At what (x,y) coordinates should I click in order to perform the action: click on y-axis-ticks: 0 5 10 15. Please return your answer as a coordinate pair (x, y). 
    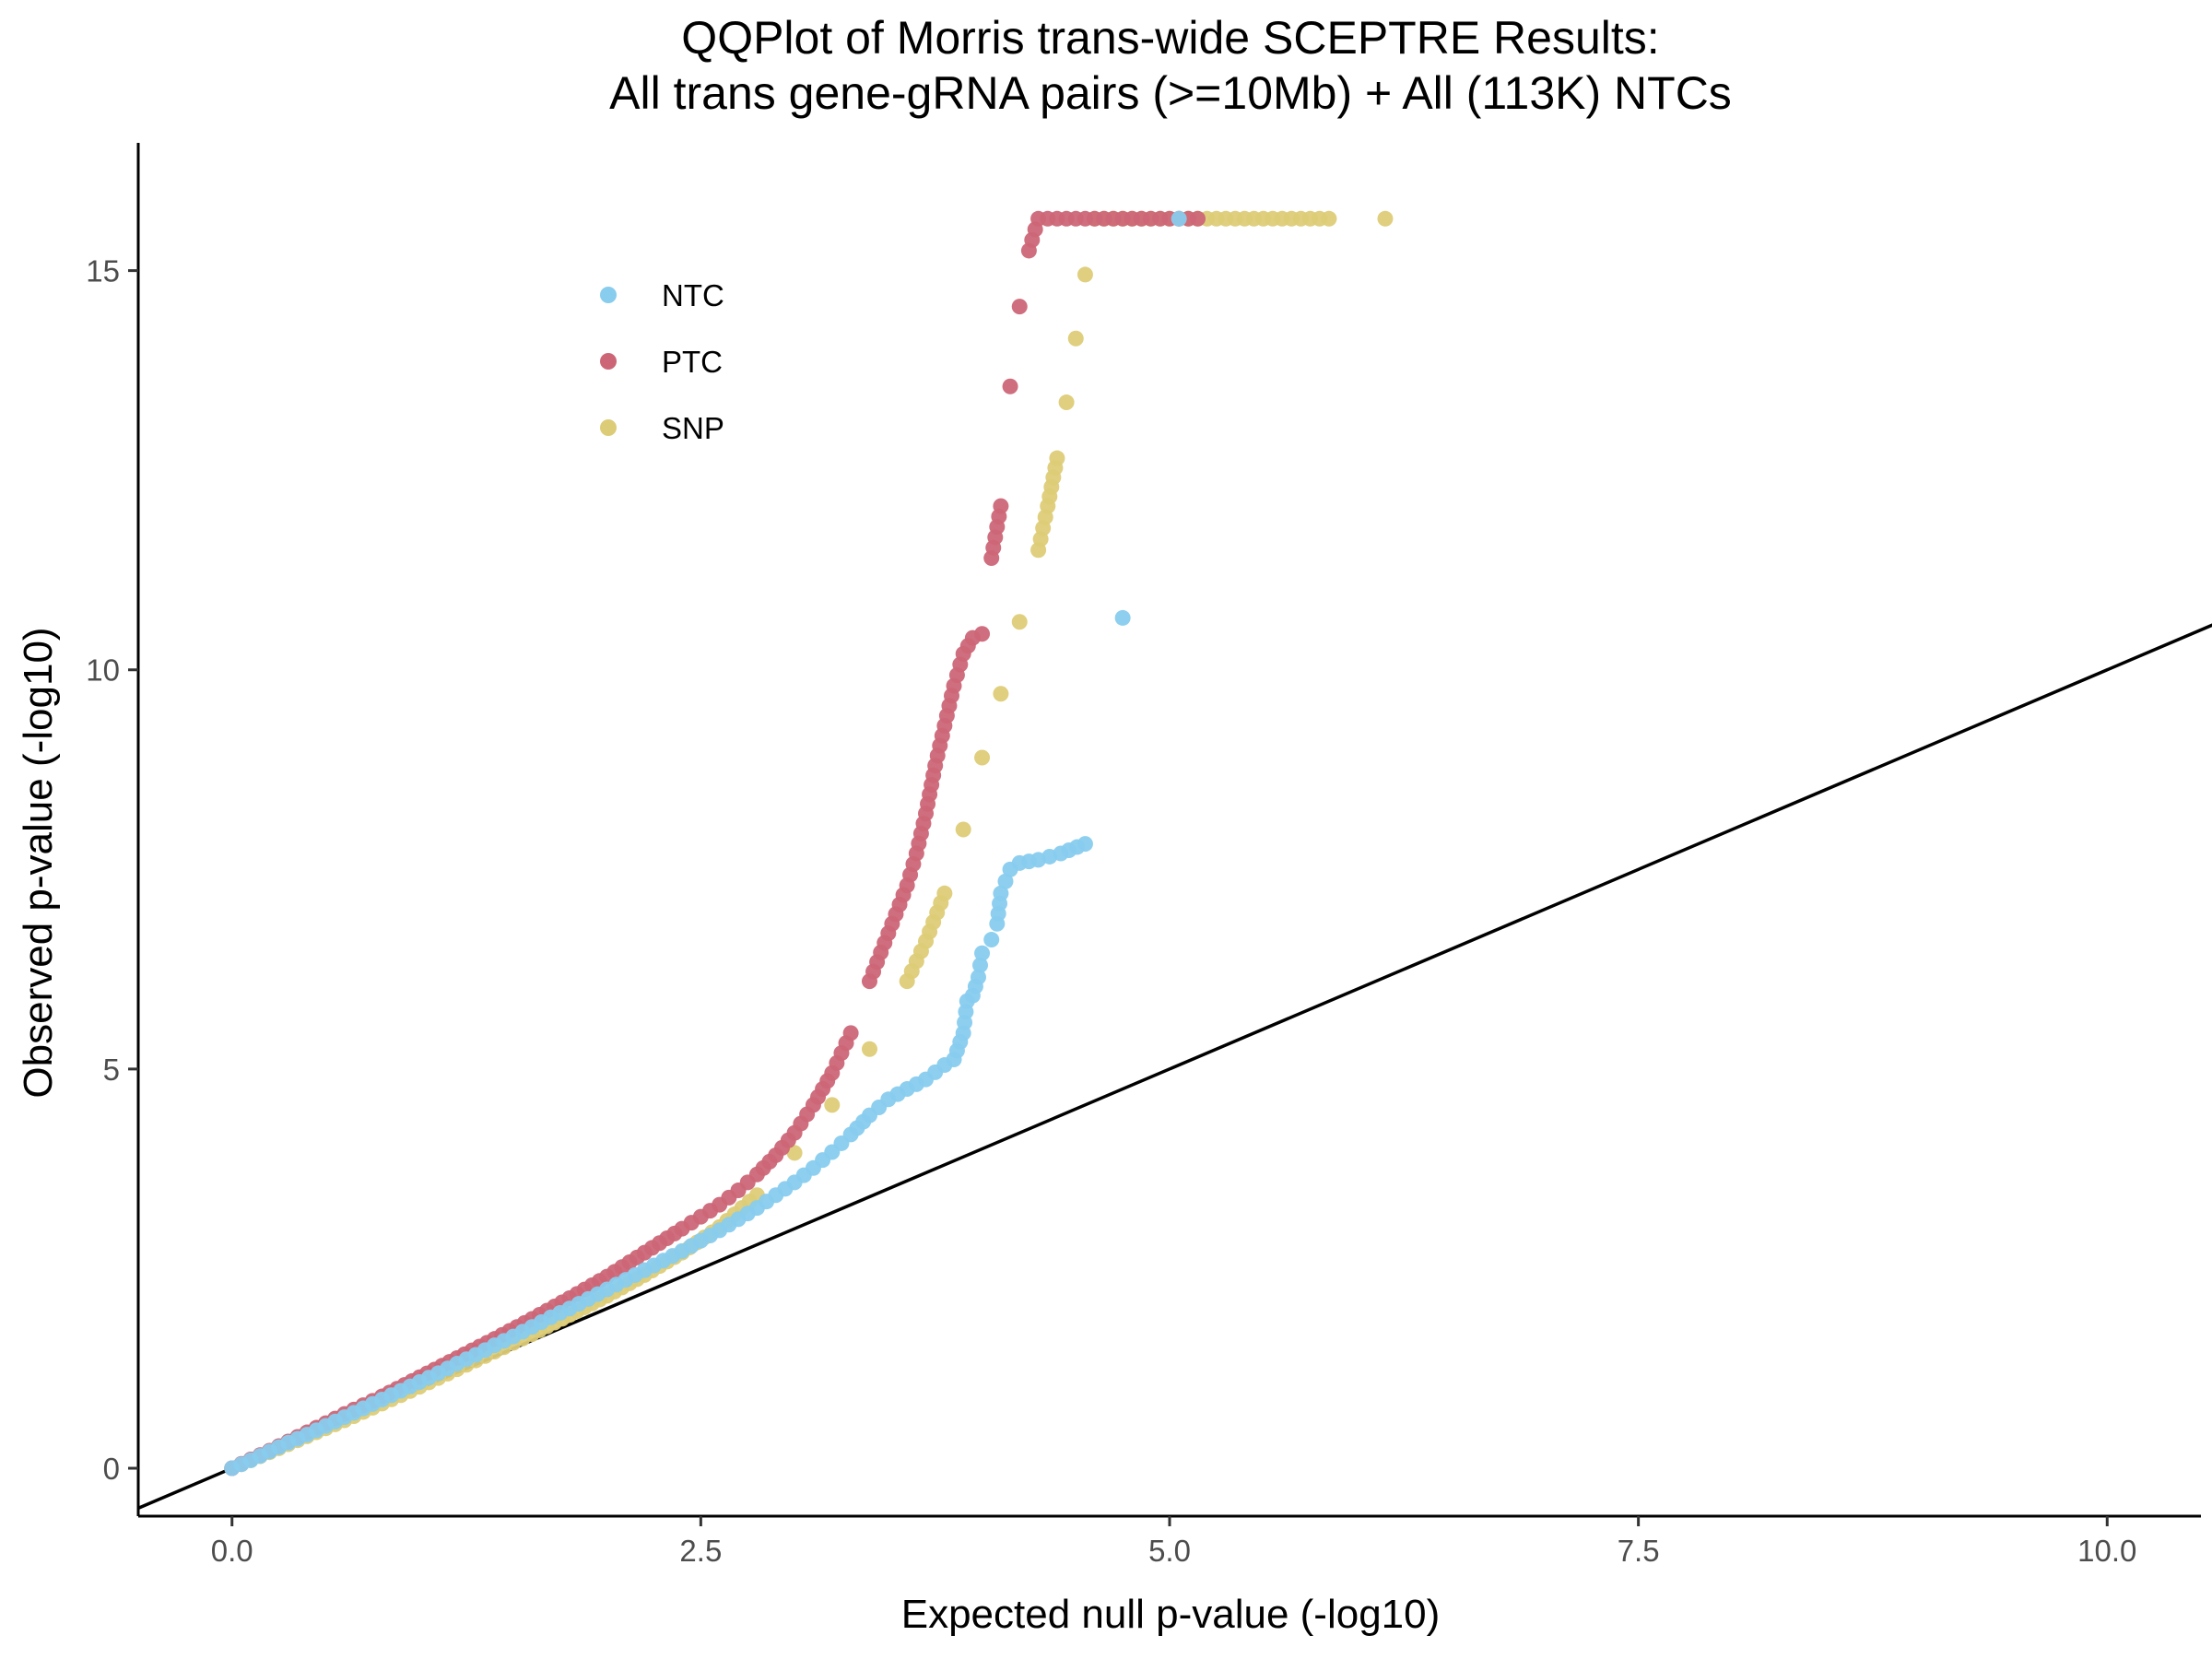
    Looking at the image, I should click on (112, 870).